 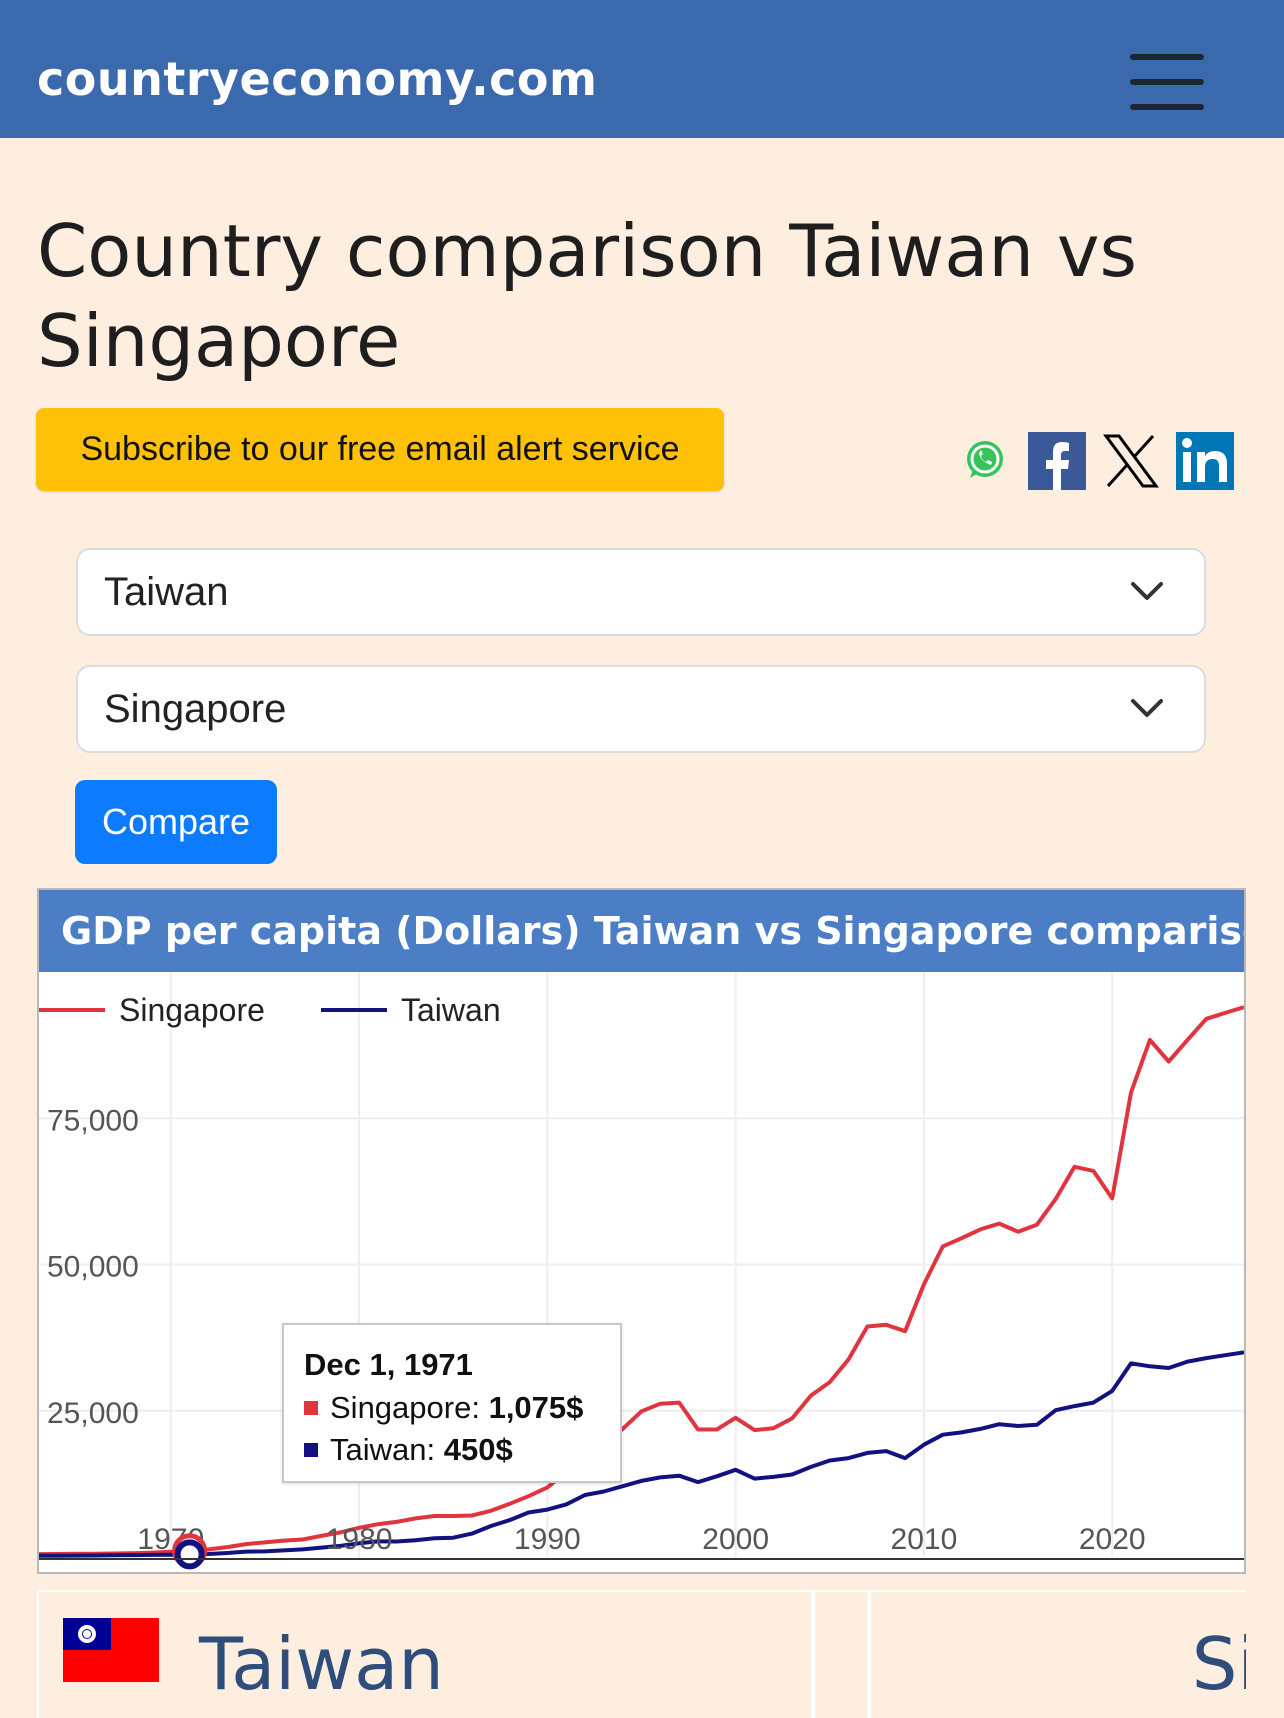 I want to click on x-tick-label: 1980, so click(x=359, y=1539).